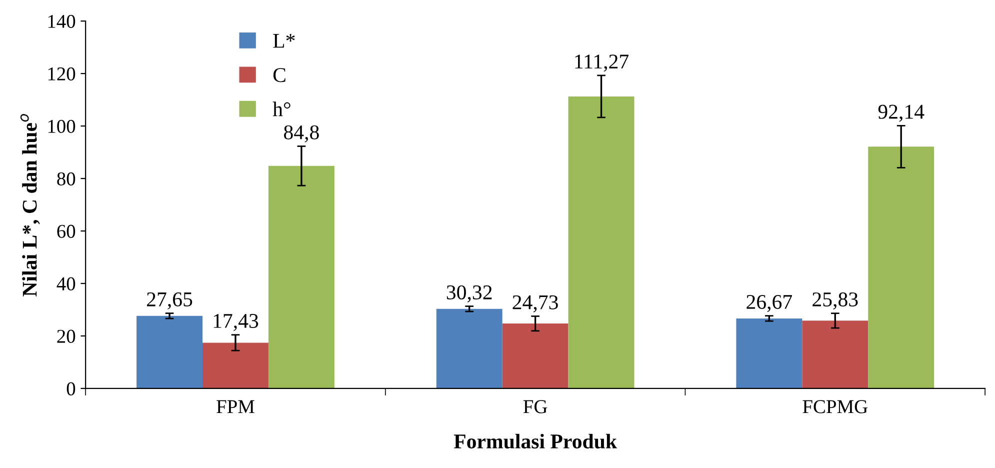 The height and width of the screenshot is (468, 995). I want to click on y-tick-label: 100, so click(62, 126).